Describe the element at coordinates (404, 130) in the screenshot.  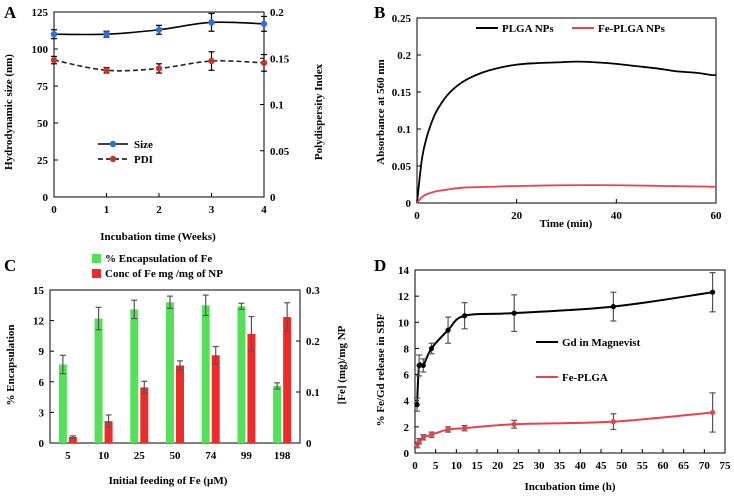
I see `panel-b-ytick-label: 0.1` at that location.